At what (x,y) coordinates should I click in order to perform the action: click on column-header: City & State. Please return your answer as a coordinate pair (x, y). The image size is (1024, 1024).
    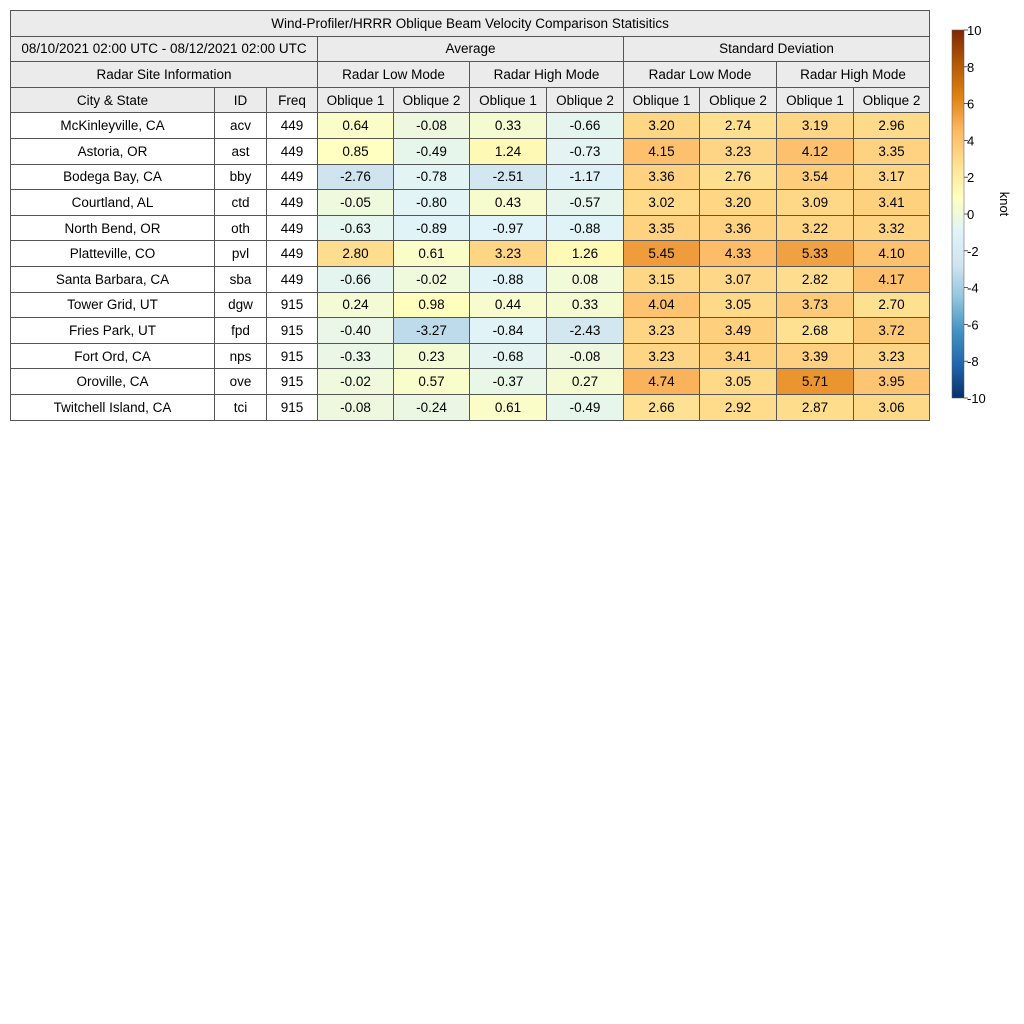
    Looking at the image, I should click on (112, 100).